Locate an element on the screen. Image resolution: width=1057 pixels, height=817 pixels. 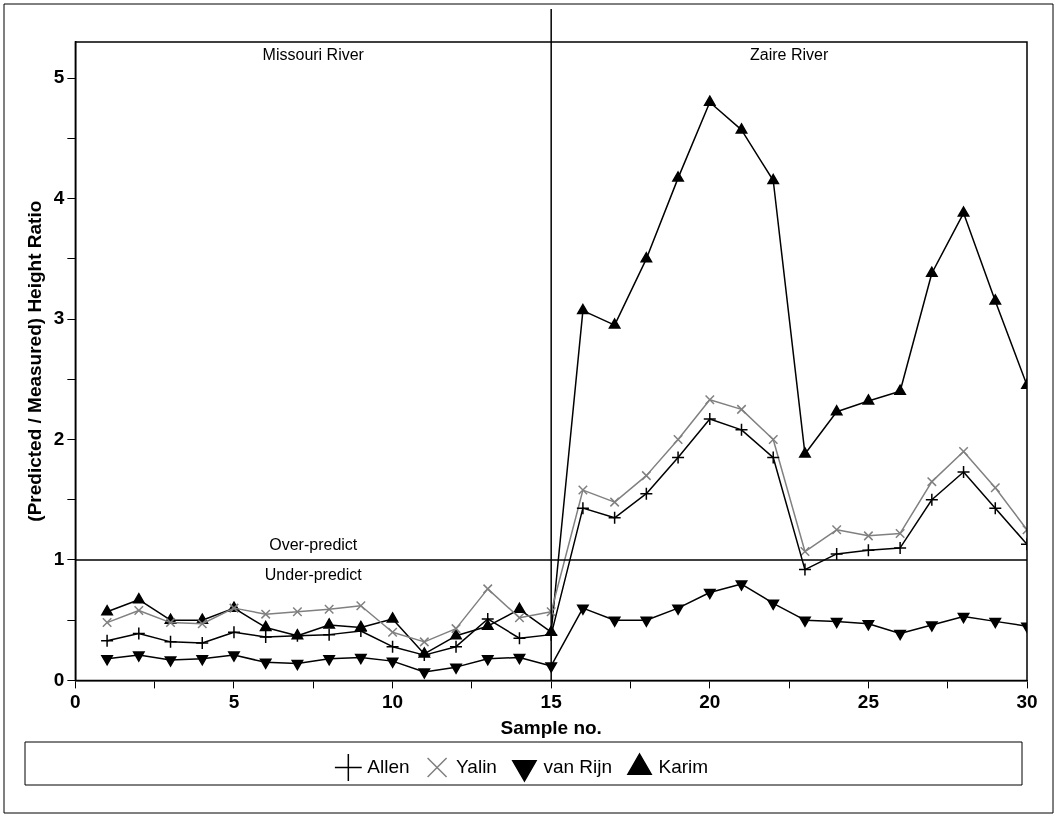
y-tick-label: 3 is located at coordinates (59, 318).